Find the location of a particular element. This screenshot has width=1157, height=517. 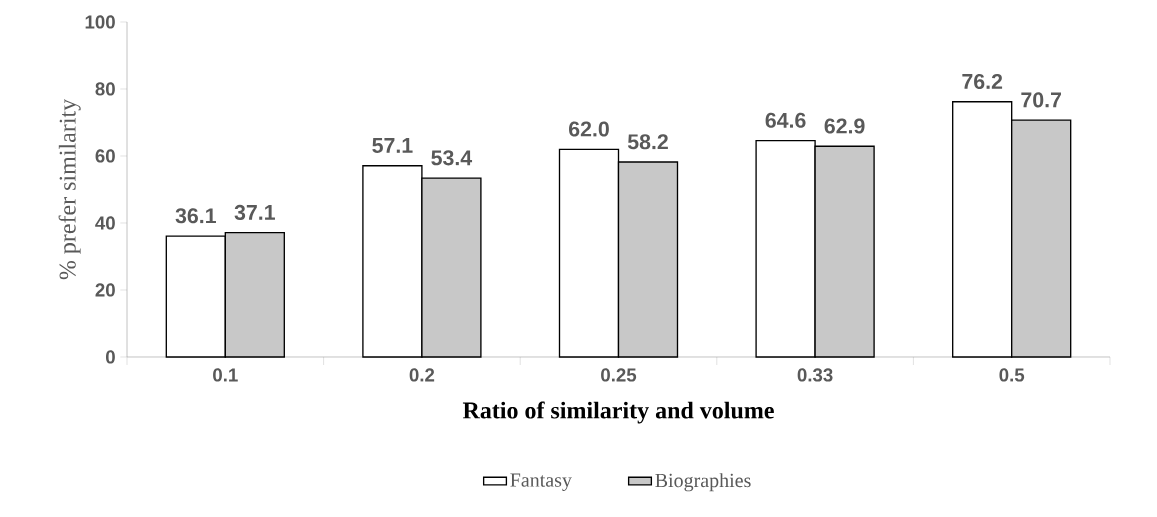

x-axis-title: Ratio of similarity and volume is located at coordinates (618, 412).